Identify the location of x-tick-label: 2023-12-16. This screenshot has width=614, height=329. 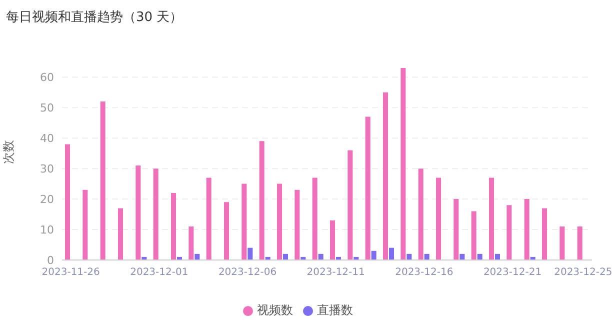
(424, 272).